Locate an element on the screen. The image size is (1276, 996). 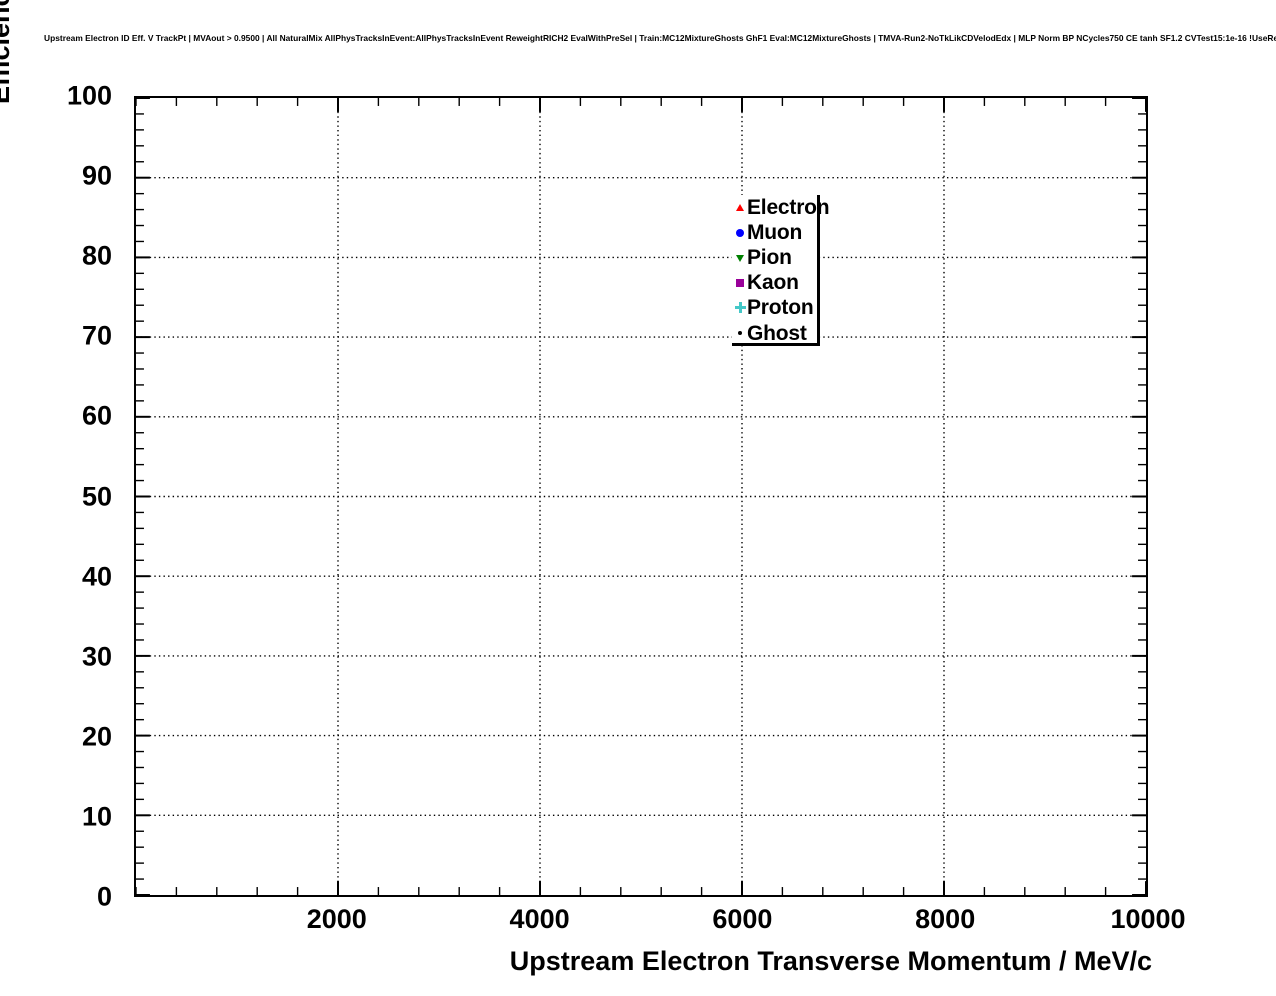
x-tick-label: 6000 is located at coordinates (742, 919).